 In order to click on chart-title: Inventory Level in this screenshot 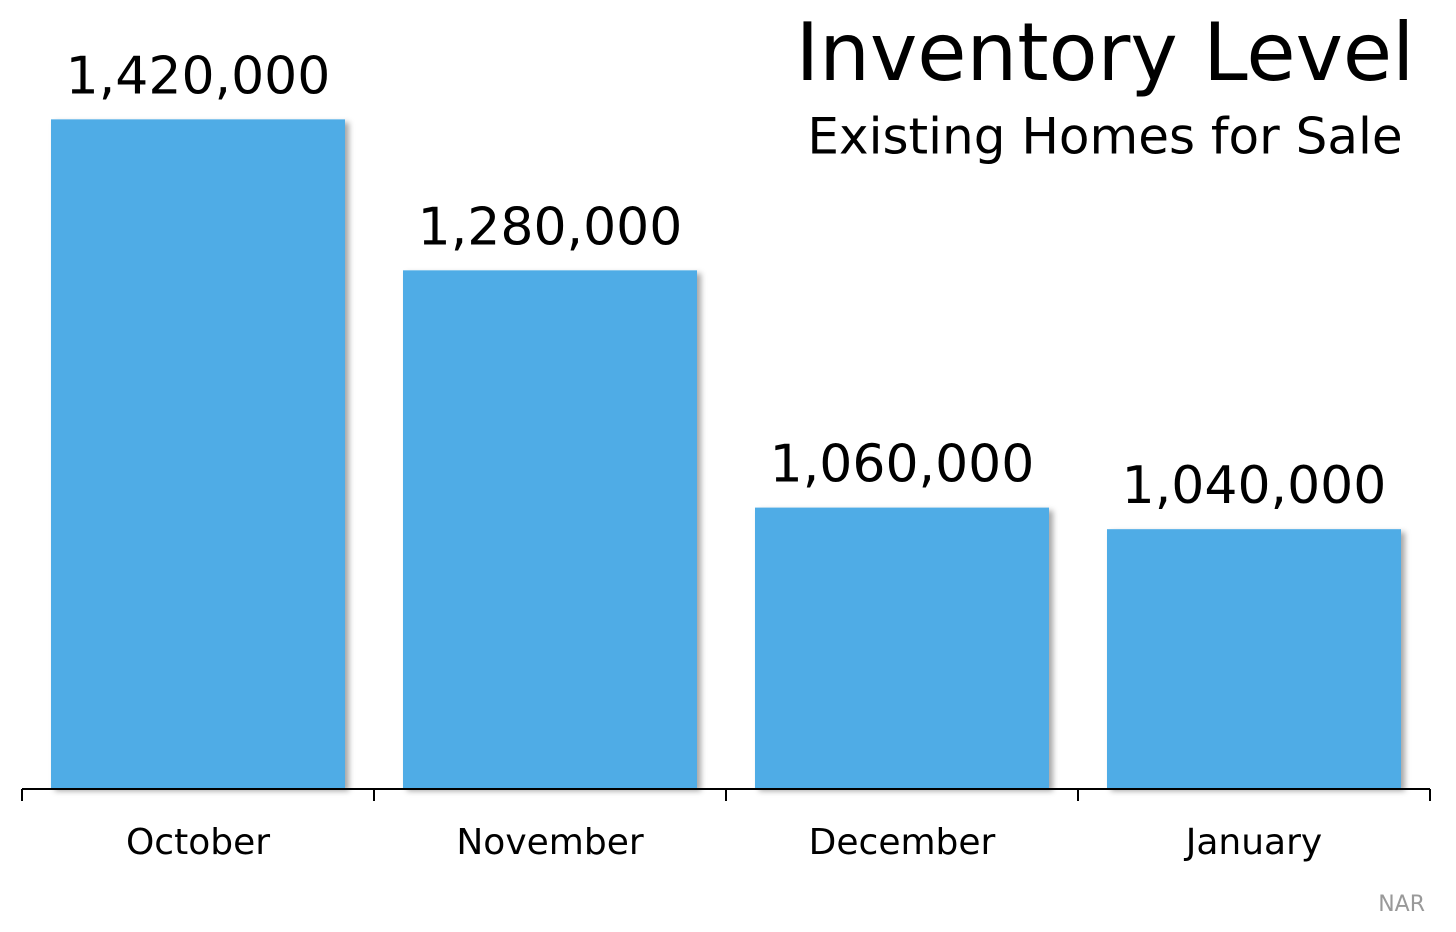, I will do `click(1105, 52)`.